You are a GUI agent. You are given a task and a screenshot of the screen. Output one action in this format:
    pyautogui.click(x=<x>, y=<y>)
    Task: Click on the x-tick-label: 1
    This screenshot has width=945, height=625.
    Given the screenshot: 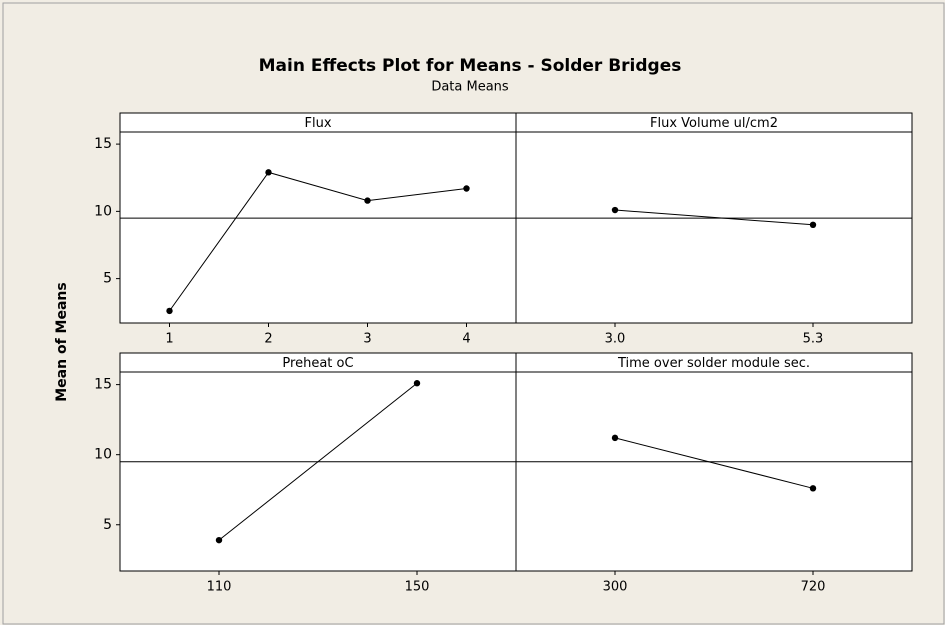 What is the action you would take?
    pyautogui.click(x=169, y=339)
    